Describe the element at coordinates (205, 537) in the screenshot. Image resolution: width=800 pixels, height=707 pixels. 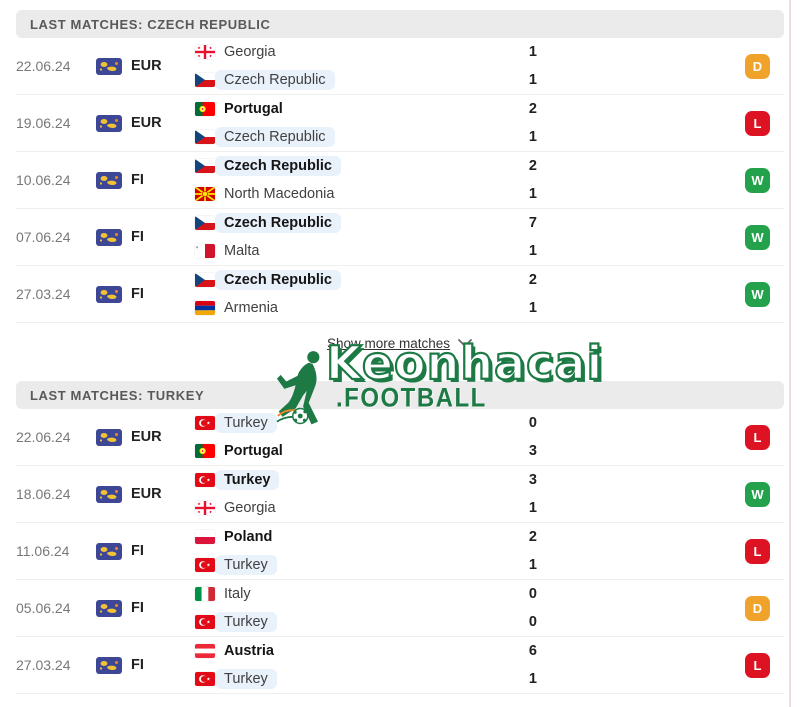
I see `poland-flag` at that location.